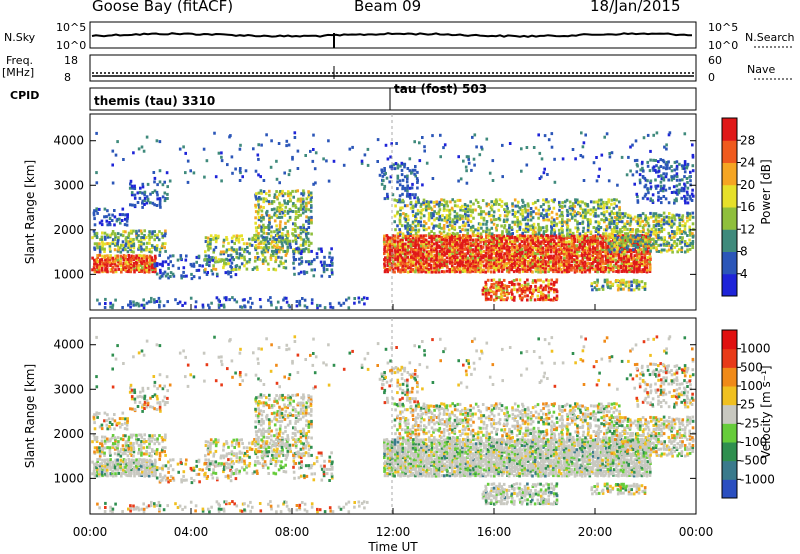 The height and width of the screenshot is (554, 800). Describe the element at coordinates (100, 459) in the screenshot. I see `velocity-cell` at that location.